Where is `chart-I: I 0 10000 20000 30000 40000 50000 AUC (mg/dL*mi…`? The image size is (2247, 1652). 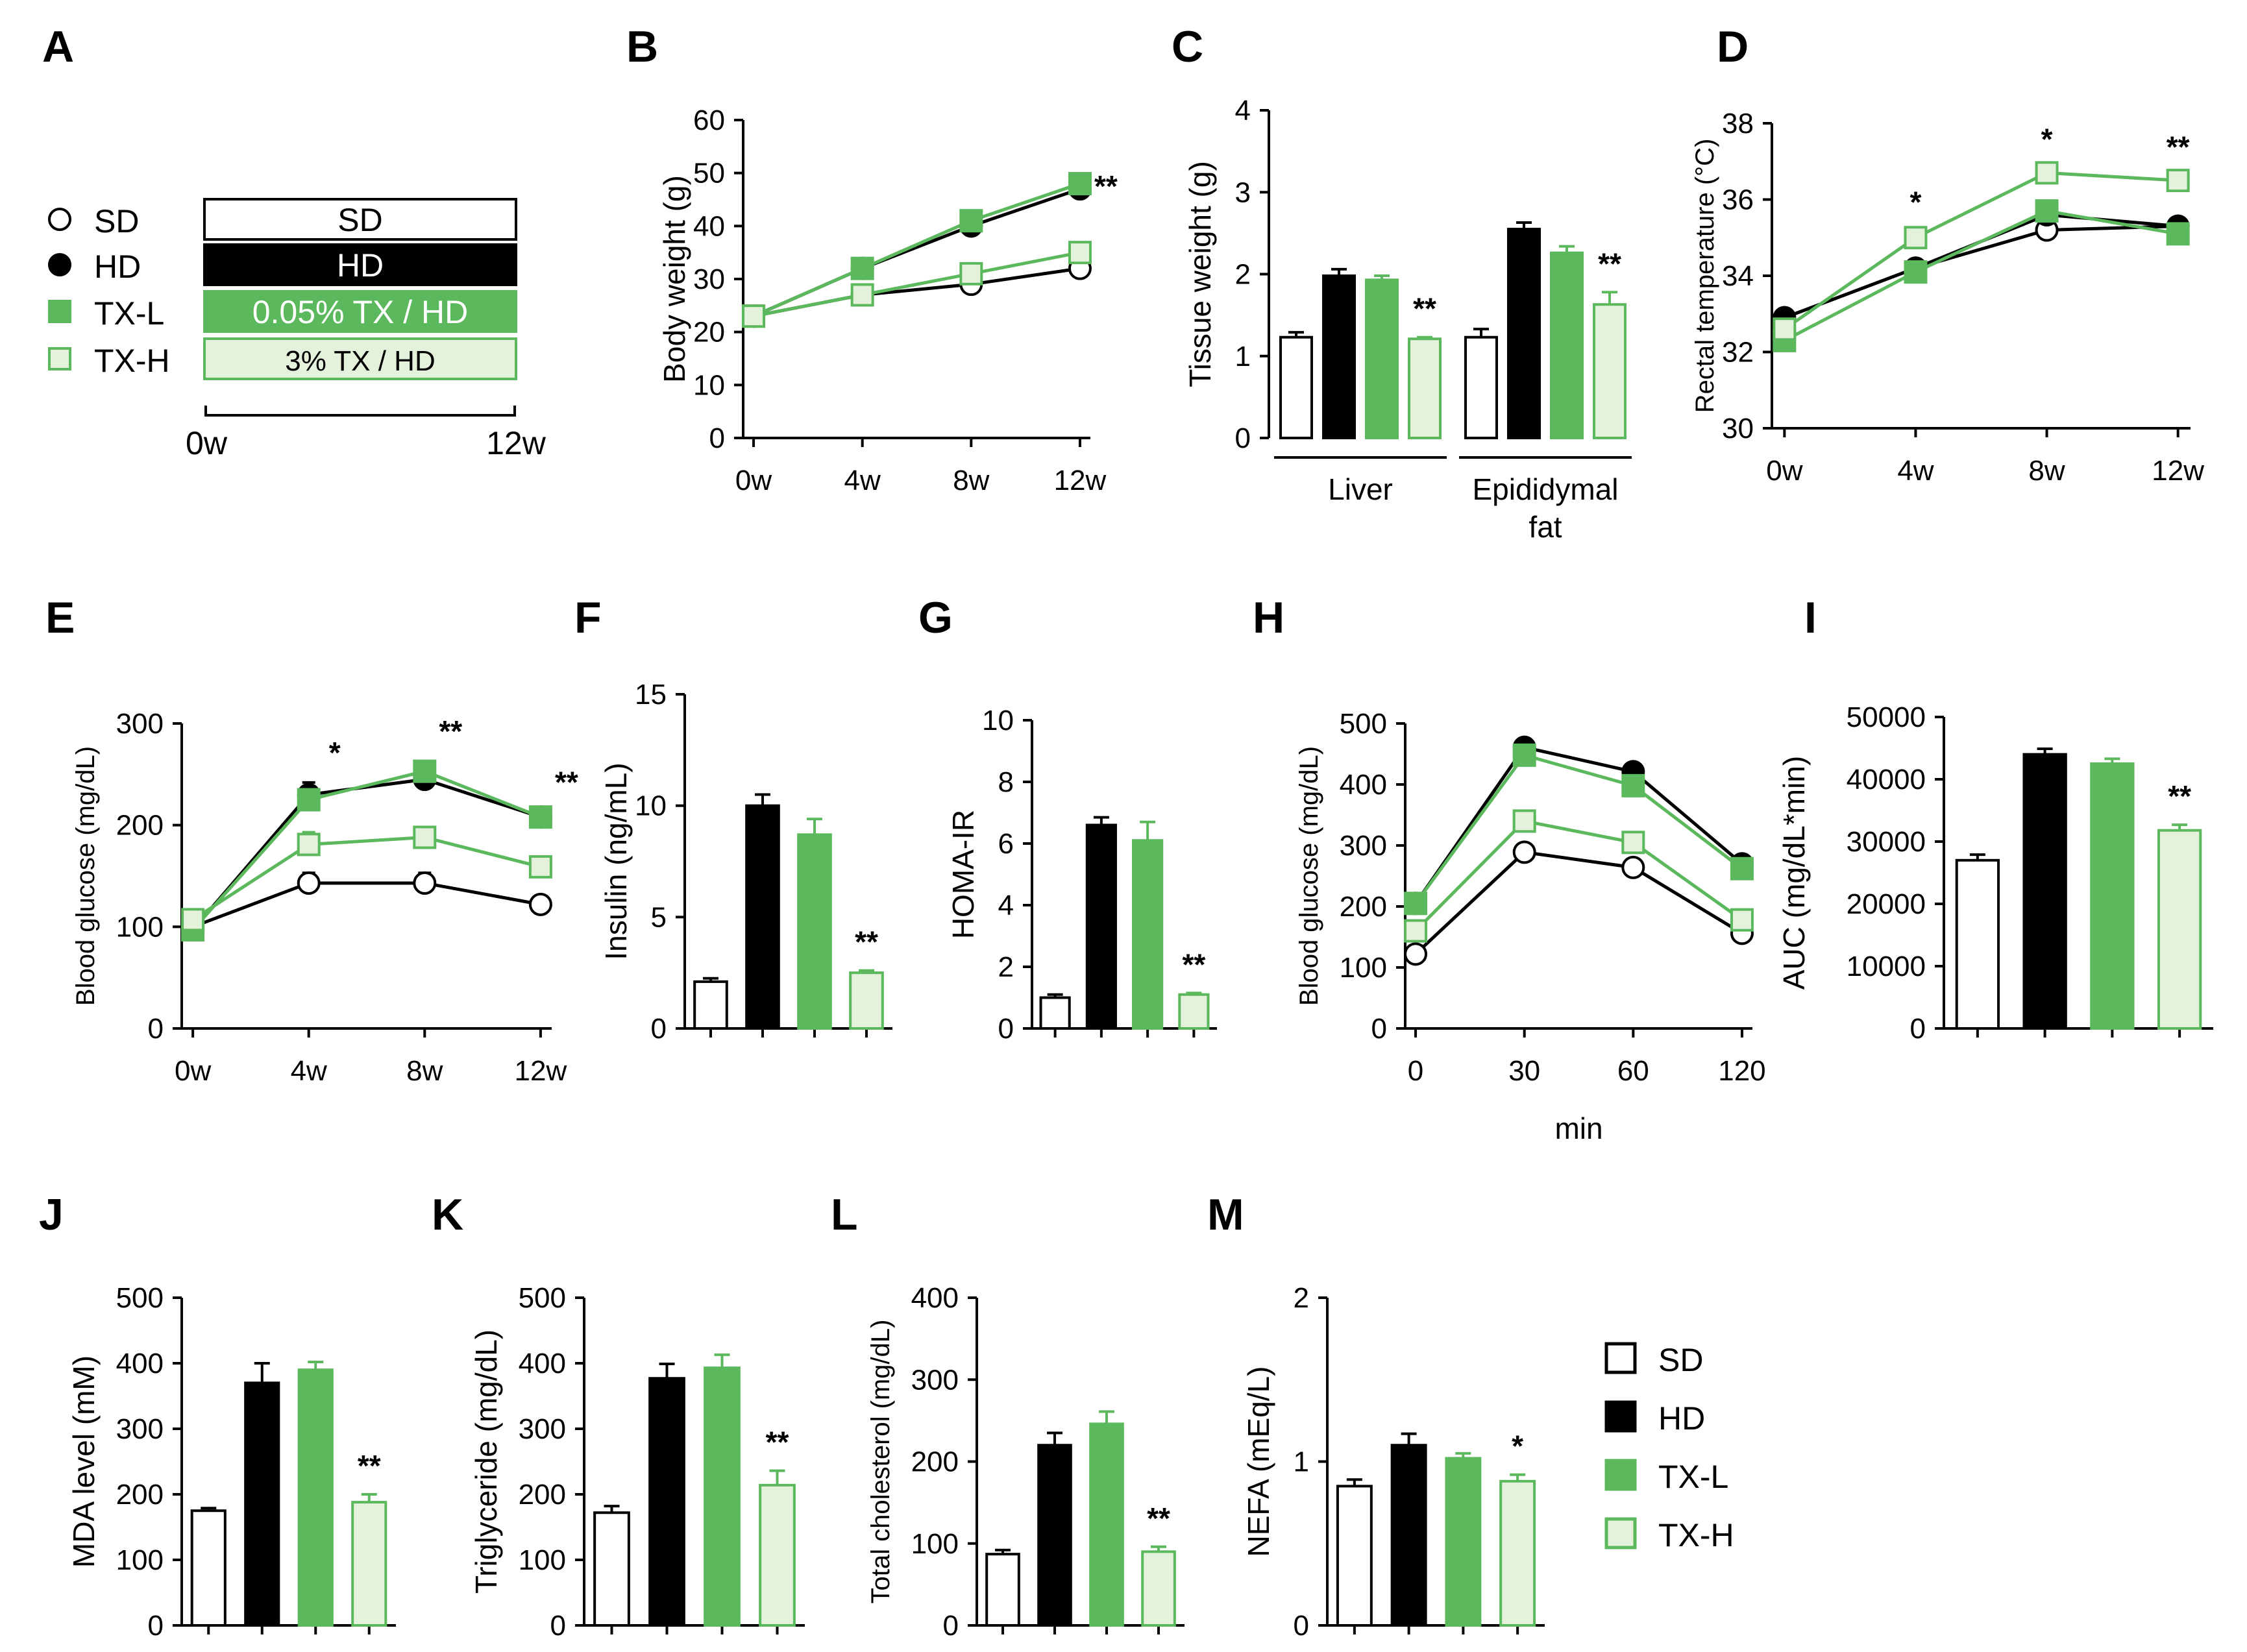
chart-I: I 0 10000 20000 30000 40000 50000 AUC (mg/dL*mi… is located at coordinates (1995, 819).